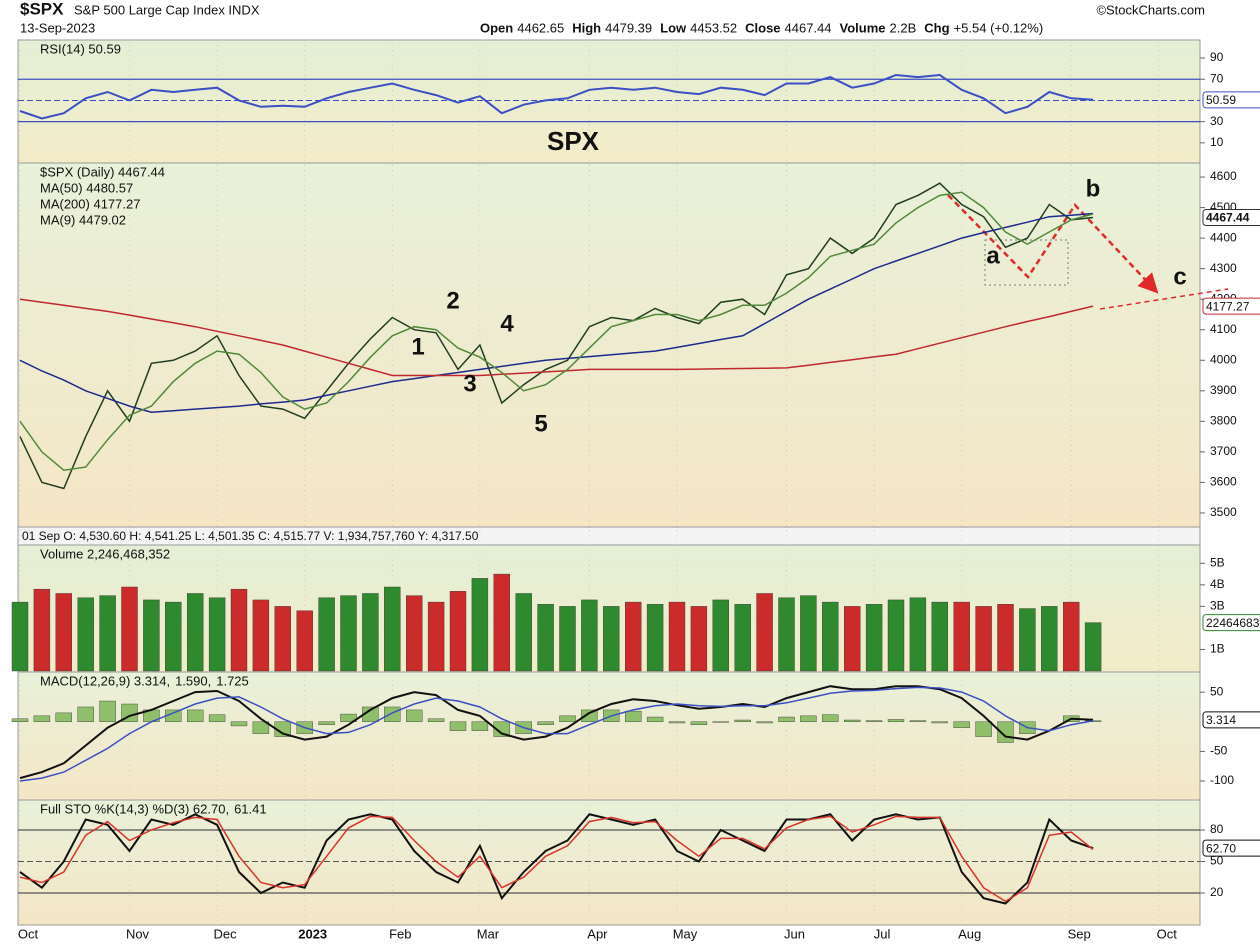 The width and height of the screenshot is (1260, 945). Describe the element at coordinates (1179, 276) in the screenshot. I see `annotation: c` at that location.